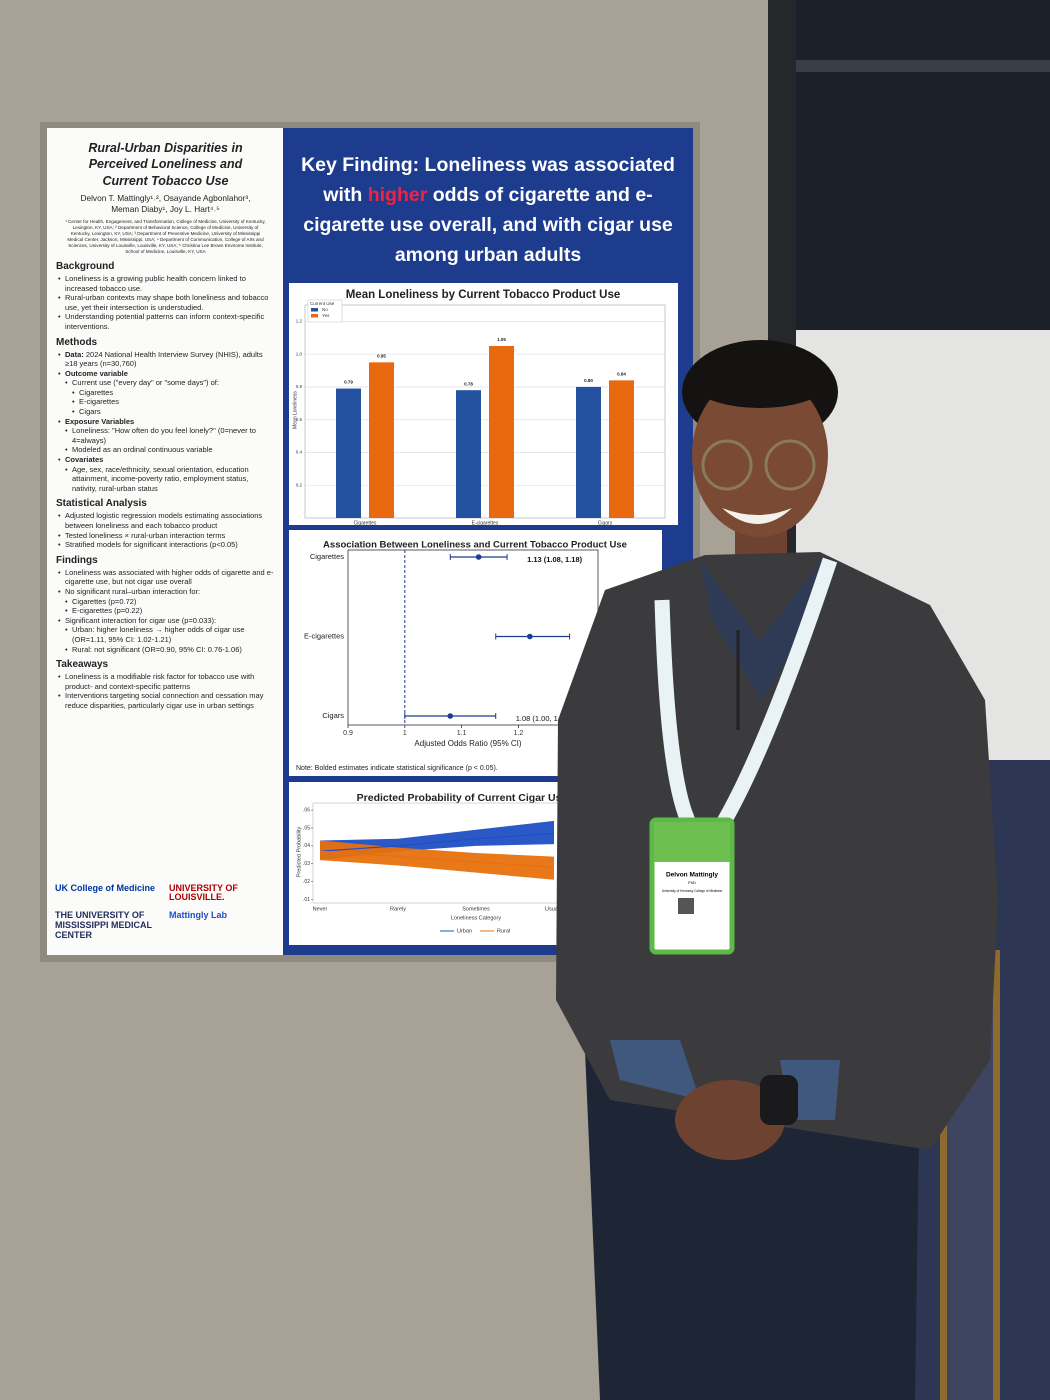 The width and height of the screenshot is (1050, 1400). Describe the element at coordinates (476, 909) in the screenshot. I see `x-tick-label: Sometimes` at that location.